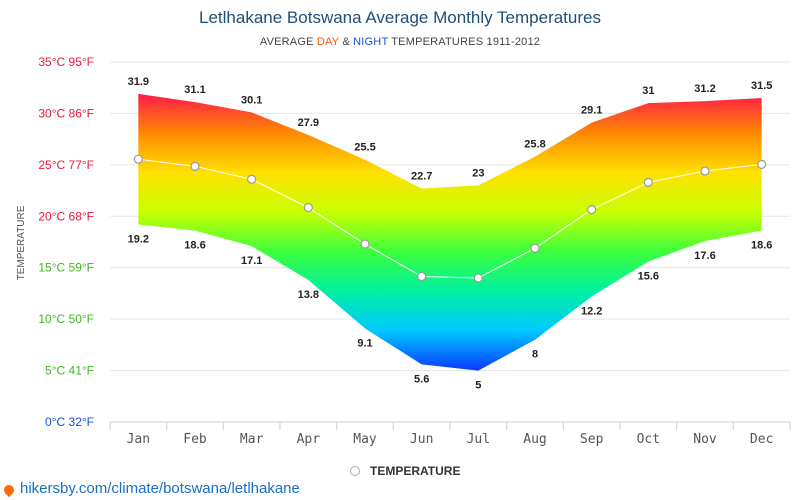 The width and height of the screenshot is (800, 500). I want to click on day-value-label: 31.2, so click(704, 89).